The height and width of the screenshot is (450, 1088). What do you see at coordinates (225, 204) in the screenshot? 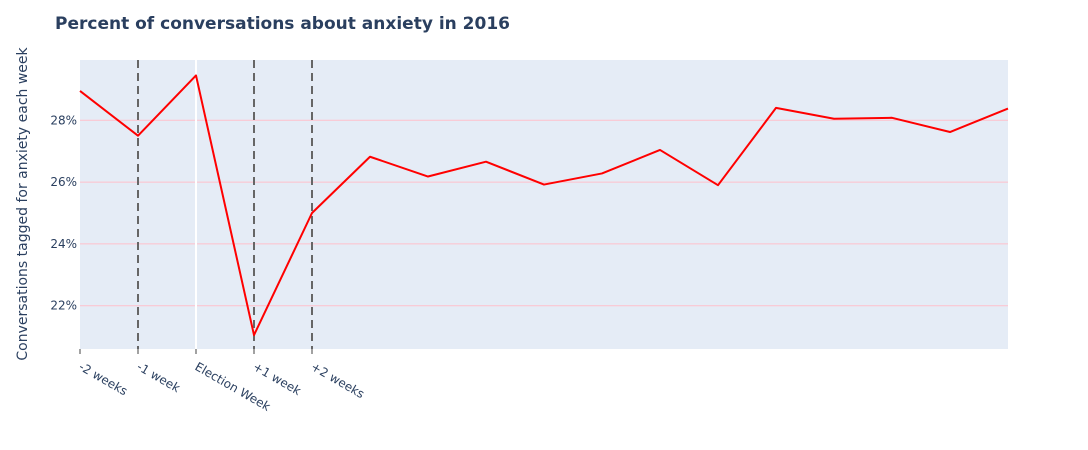
I see `vertical-markers` at bounding box center [225, 204].